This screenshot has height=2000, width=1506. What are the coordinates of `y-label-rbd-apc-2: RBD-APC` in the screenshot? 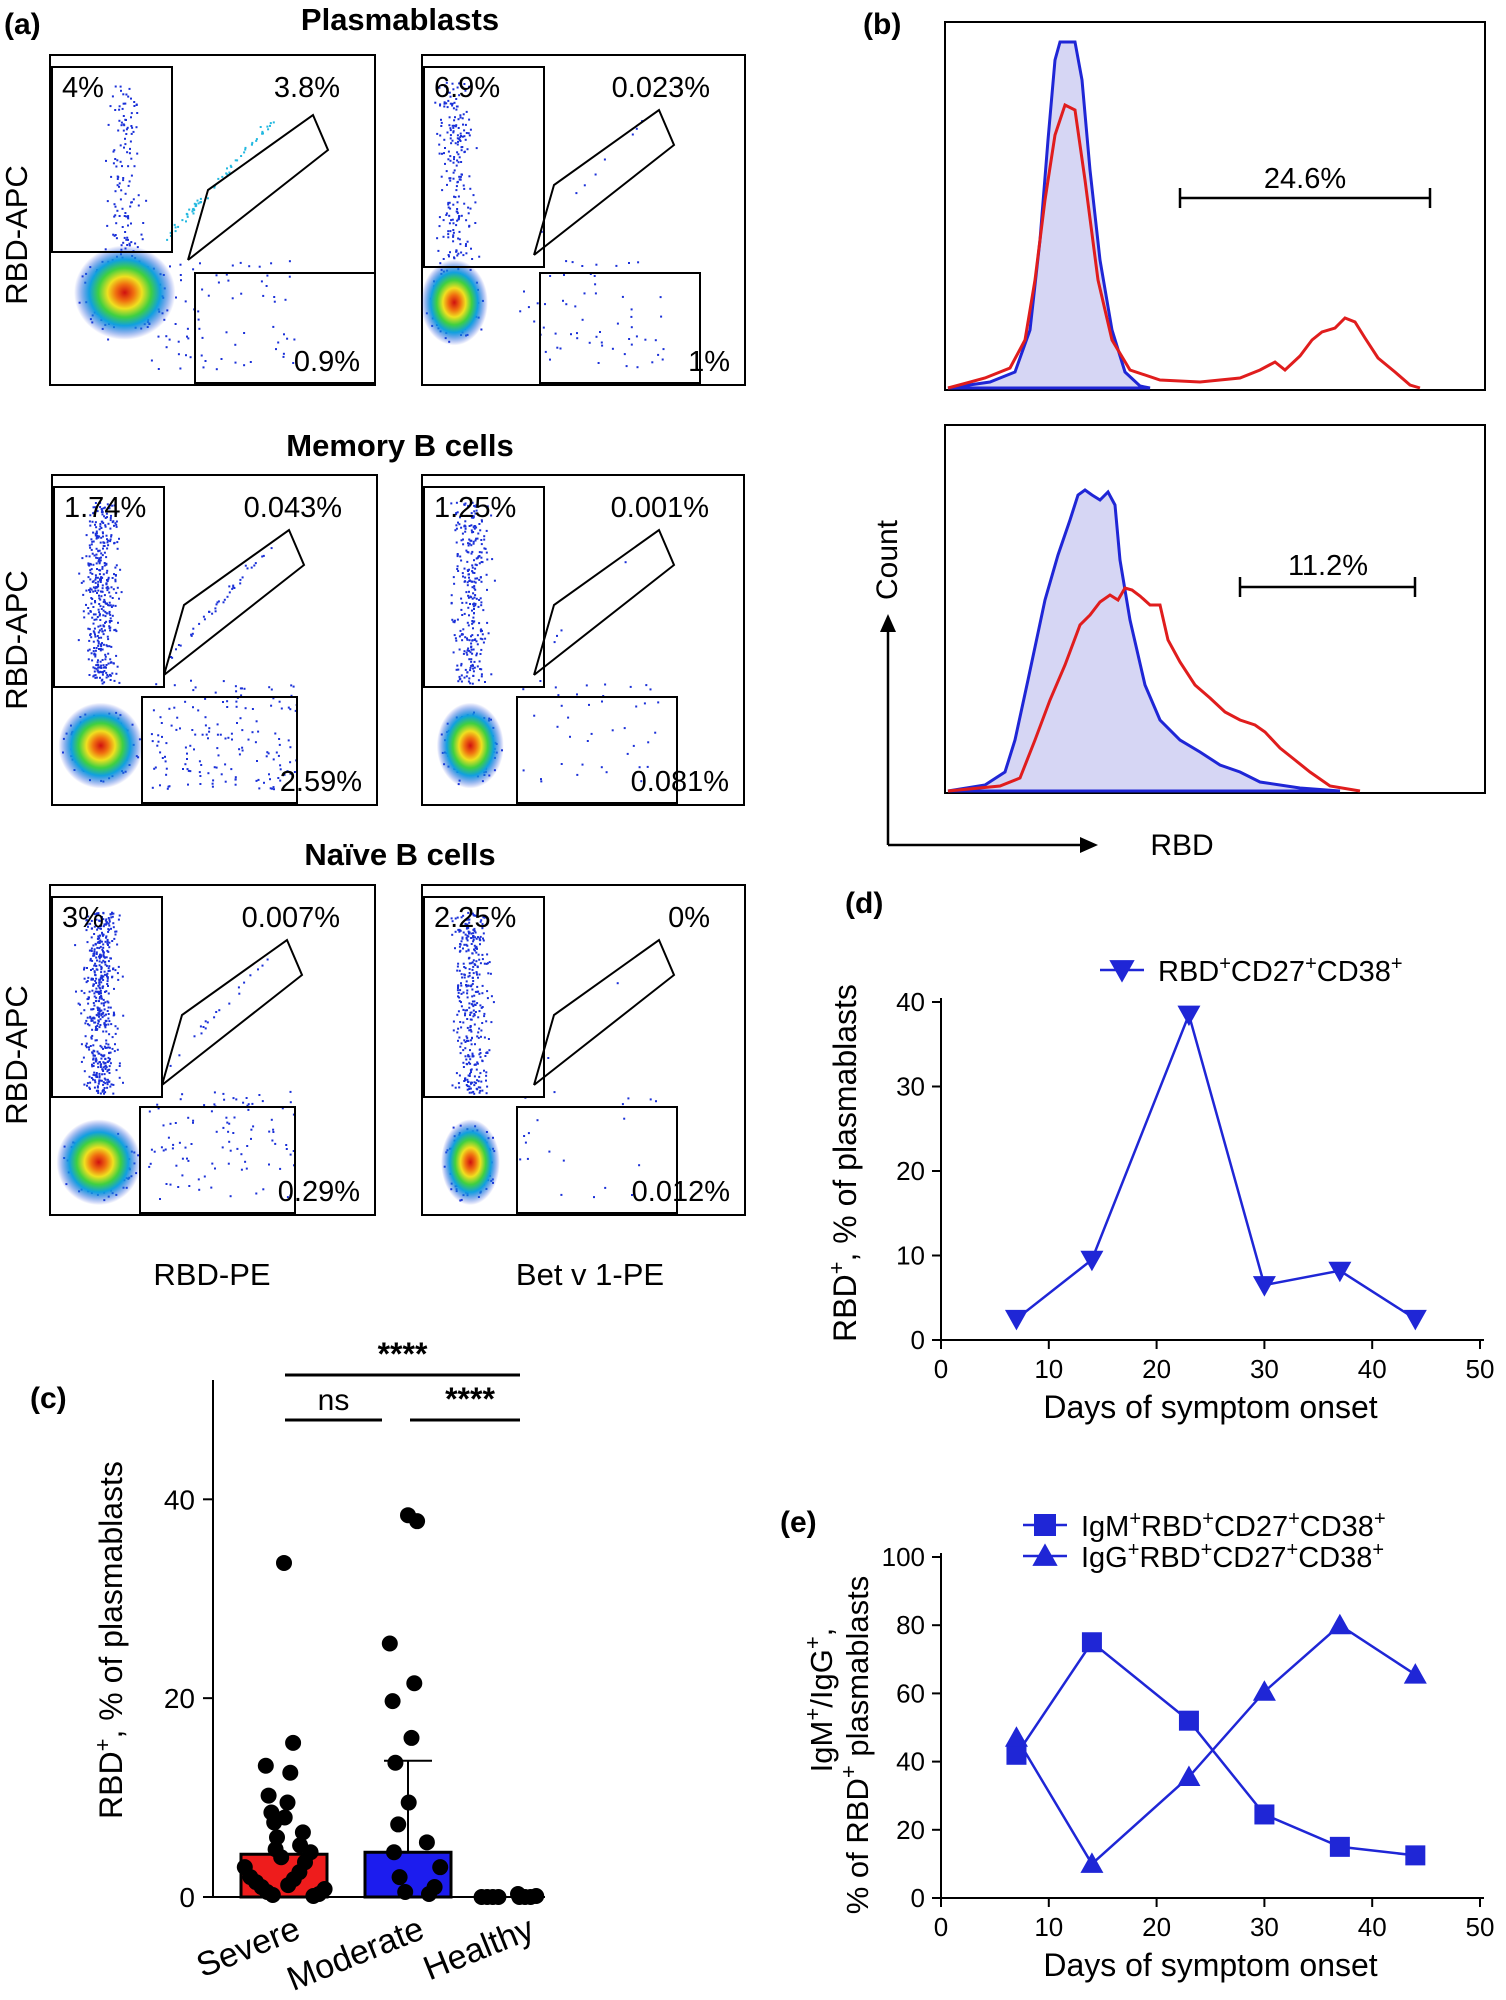 It's located at (17, 640).